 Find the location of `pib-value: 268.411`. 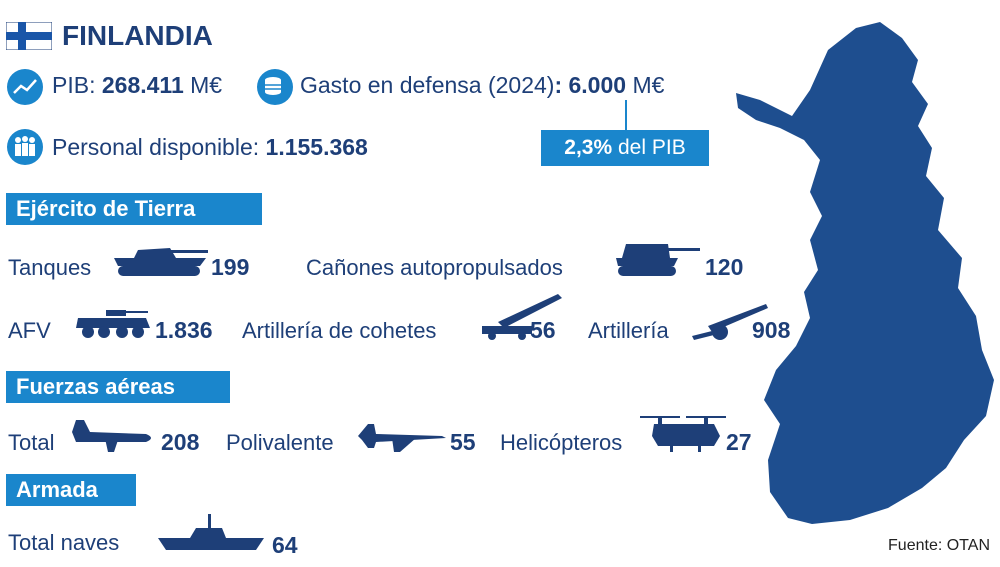

pib-value: 268.411 is located at coordinates (142, 85).